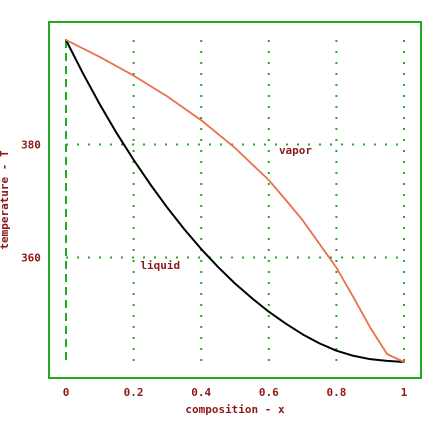 Image resolution: width=425 pixels, height=425 pixels. Describe the element at coordinates (404, 392) in the screenshot. I see `x-tick-label: 1` at that location.